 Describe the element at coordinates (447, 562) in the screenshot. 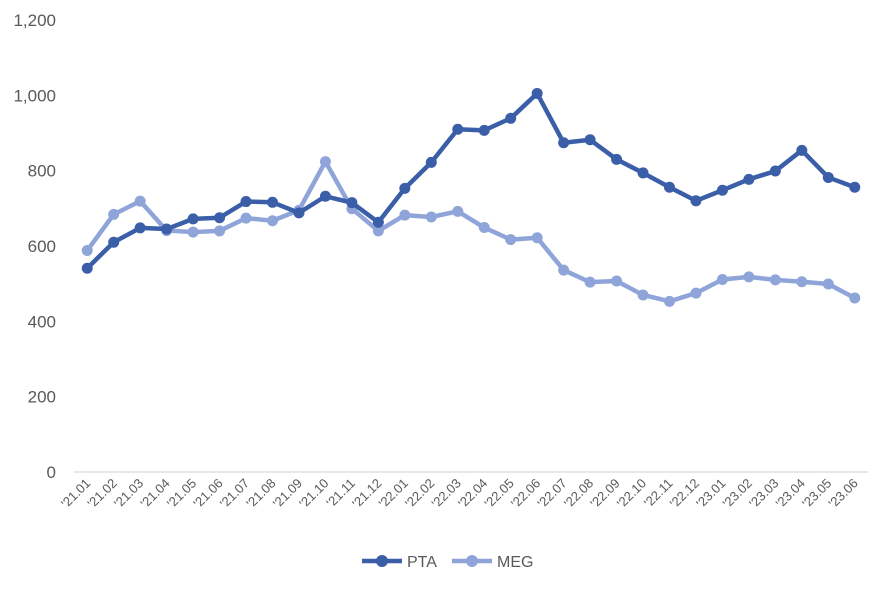

I see `legend: PTA MEG` at that location.